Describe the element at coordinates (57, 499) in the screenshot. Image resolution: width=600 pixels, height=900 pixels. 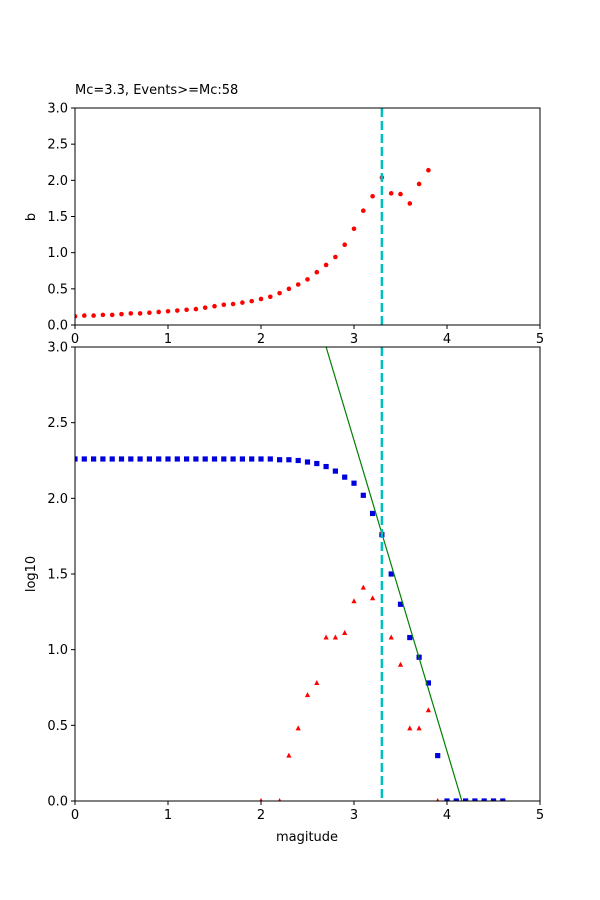
I see `y-tick-label: 2.0` at that location.